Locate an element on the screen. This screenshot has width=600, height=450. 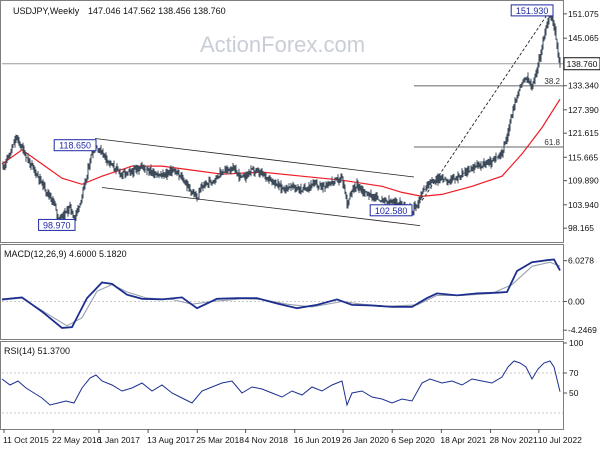
fib-level-label: 61.8 is located at coordinates (552, 142).